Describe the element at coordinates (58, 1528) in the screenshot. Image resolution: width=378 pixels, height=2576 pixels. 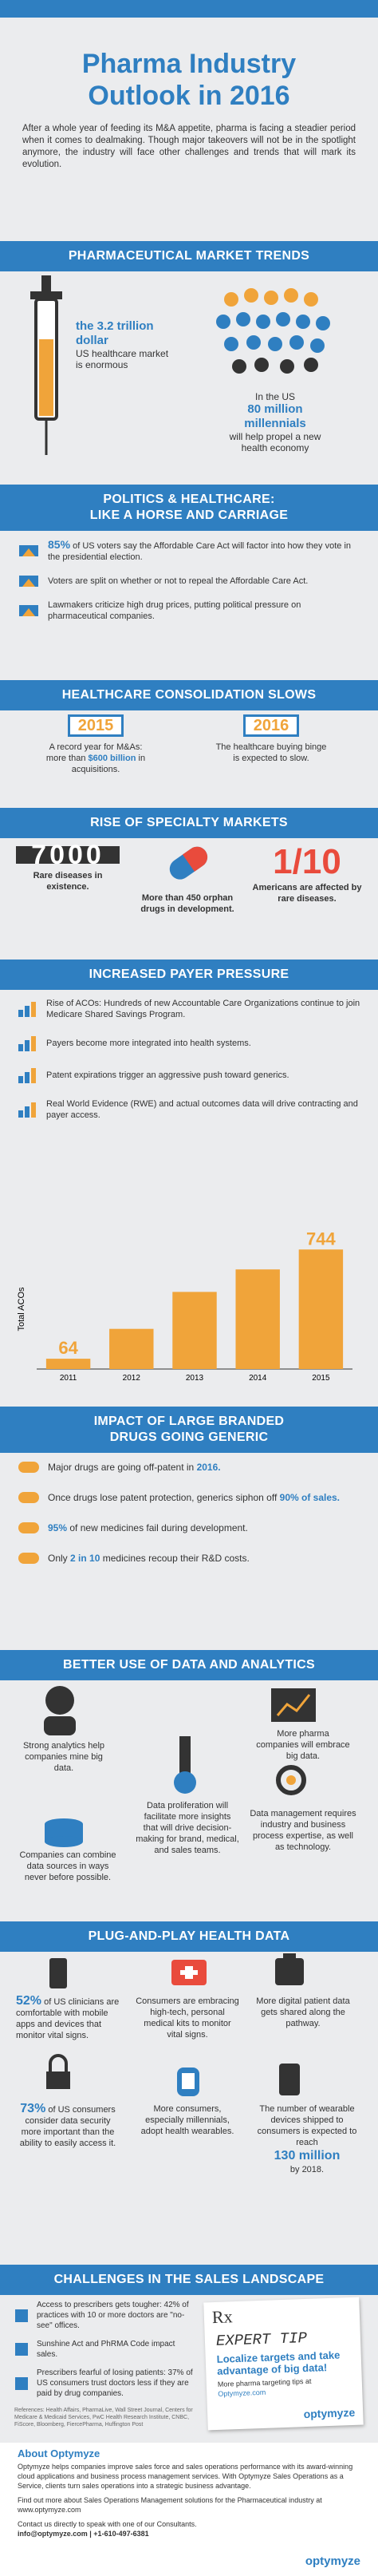
I see `highlight: 95%` at that location.